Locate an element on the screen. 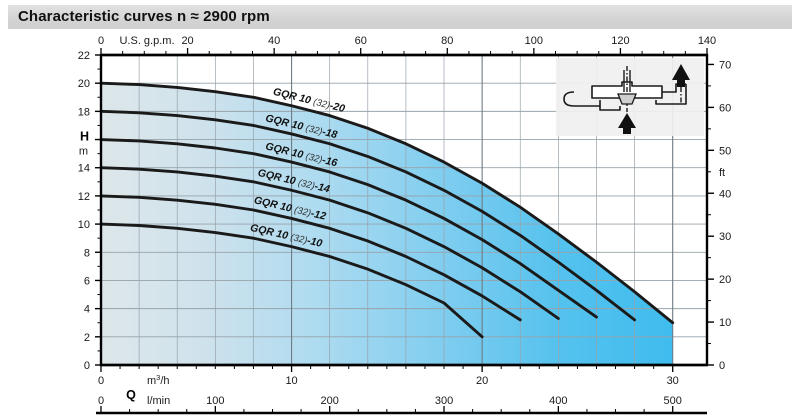  svg-text: 22 is located at coordinates (84, 56).